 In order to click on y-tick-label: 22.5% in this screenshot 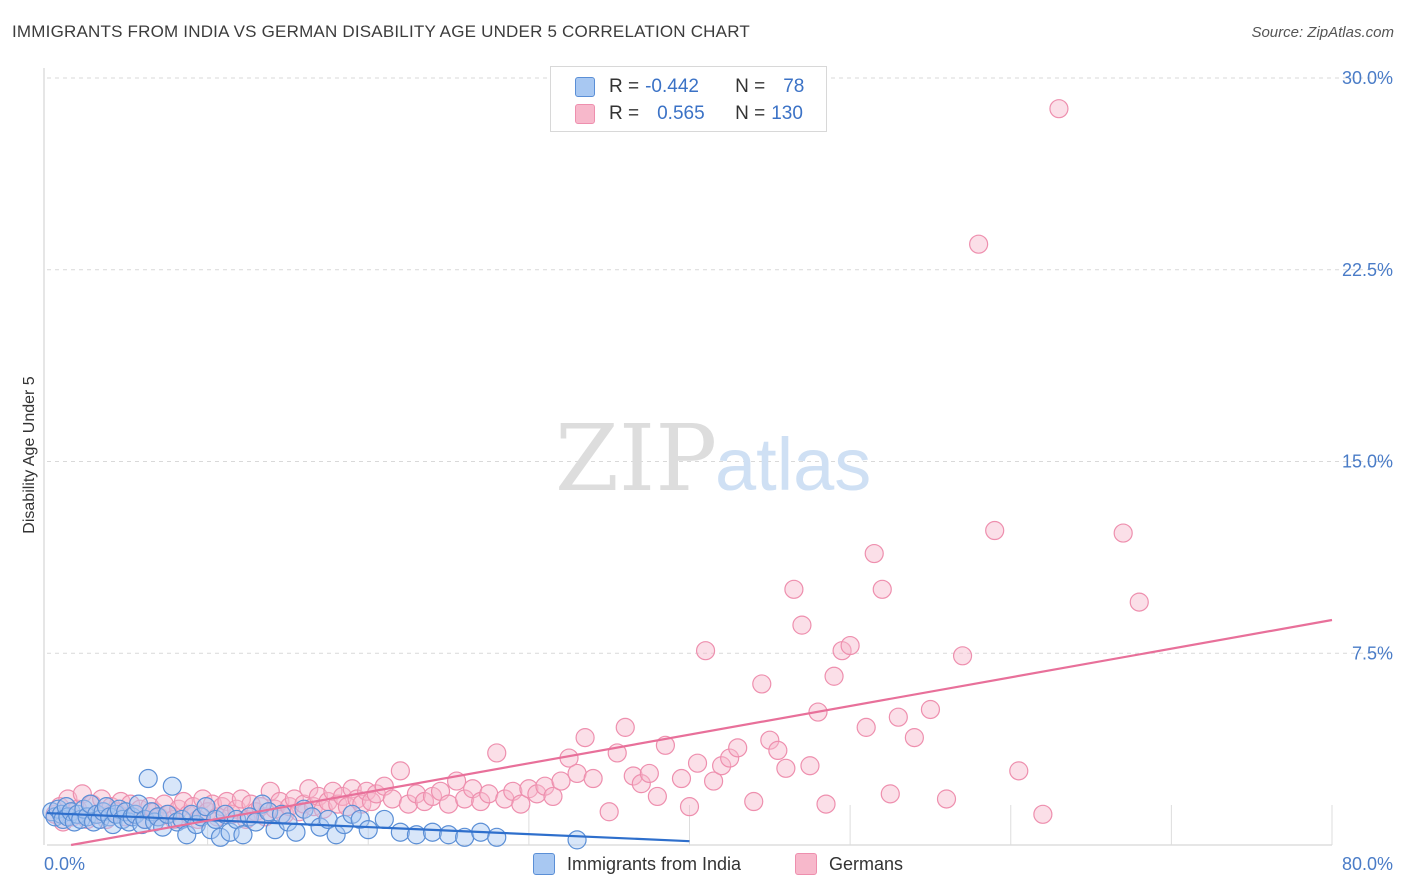, I will do `click(1367, 270)`.